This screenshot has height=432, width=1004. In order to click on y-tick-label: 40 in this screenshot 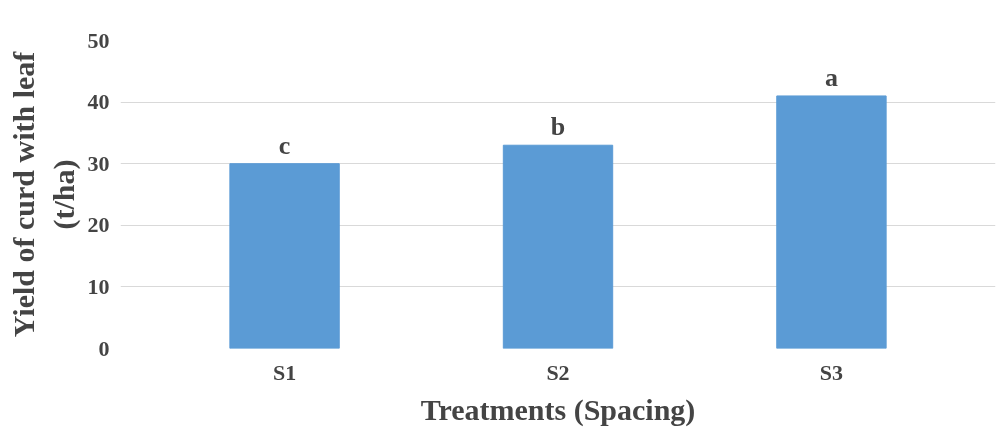, I will do `click(98, 102)`.